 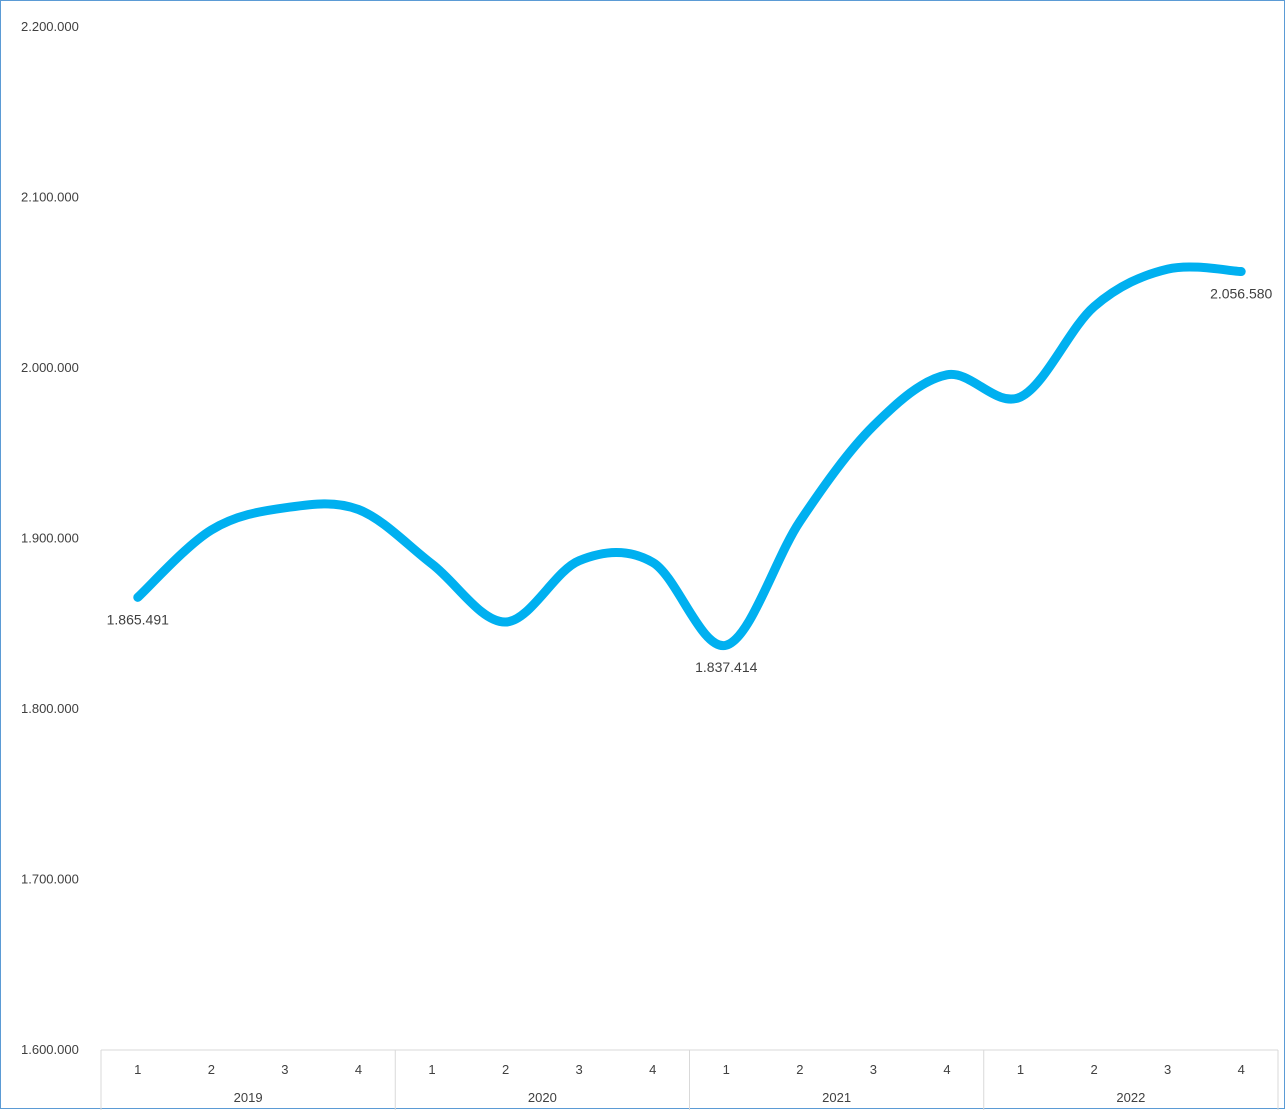 I want to click on data-label: 1.837.414, so click(x=726, y=667).